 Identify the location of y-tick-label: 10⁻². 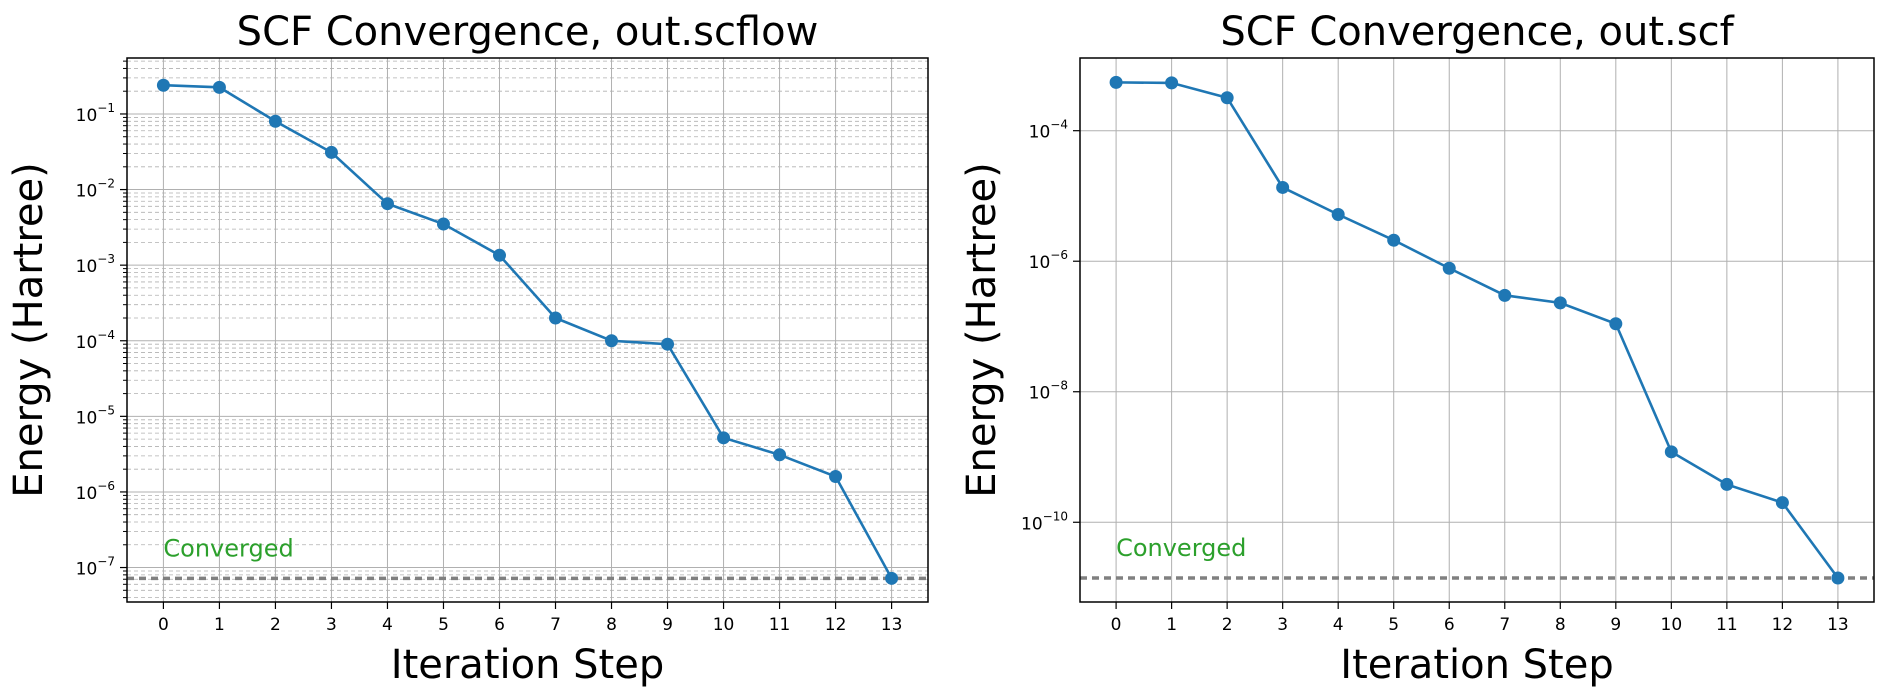
(95, 189).